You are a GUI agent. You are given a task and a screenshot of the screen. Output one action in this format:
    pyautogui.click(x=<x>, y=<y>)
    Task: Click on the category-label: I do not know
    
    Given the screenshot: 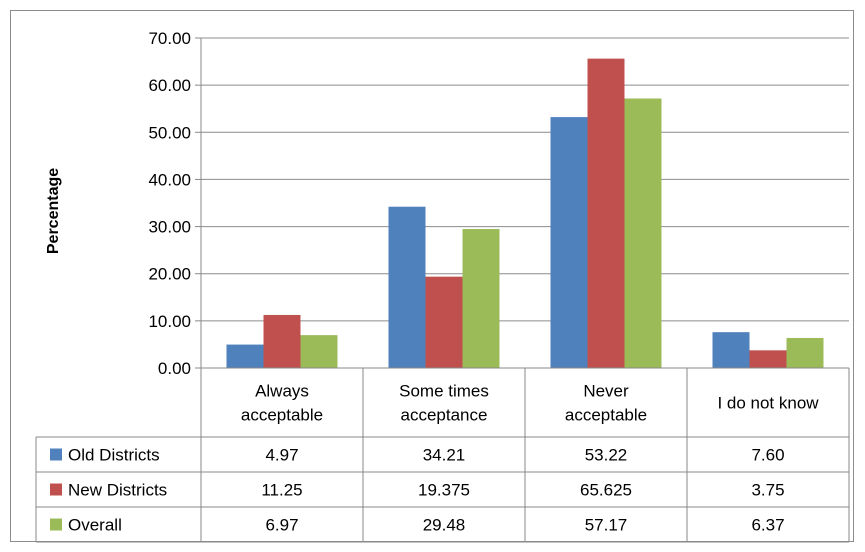 What is the action you would take?
    pyautogui.click(x=768, y=403)
    